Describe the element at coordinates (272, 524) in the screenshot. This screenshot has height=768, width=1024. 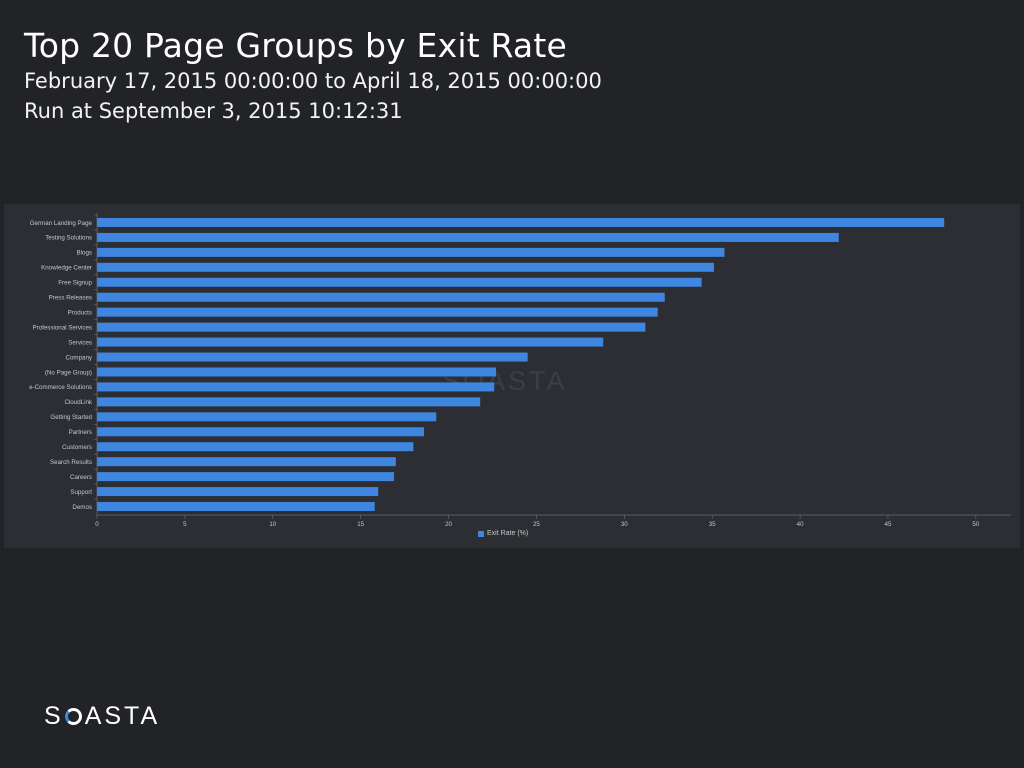
I see `x-tick-label: 10` at that location.